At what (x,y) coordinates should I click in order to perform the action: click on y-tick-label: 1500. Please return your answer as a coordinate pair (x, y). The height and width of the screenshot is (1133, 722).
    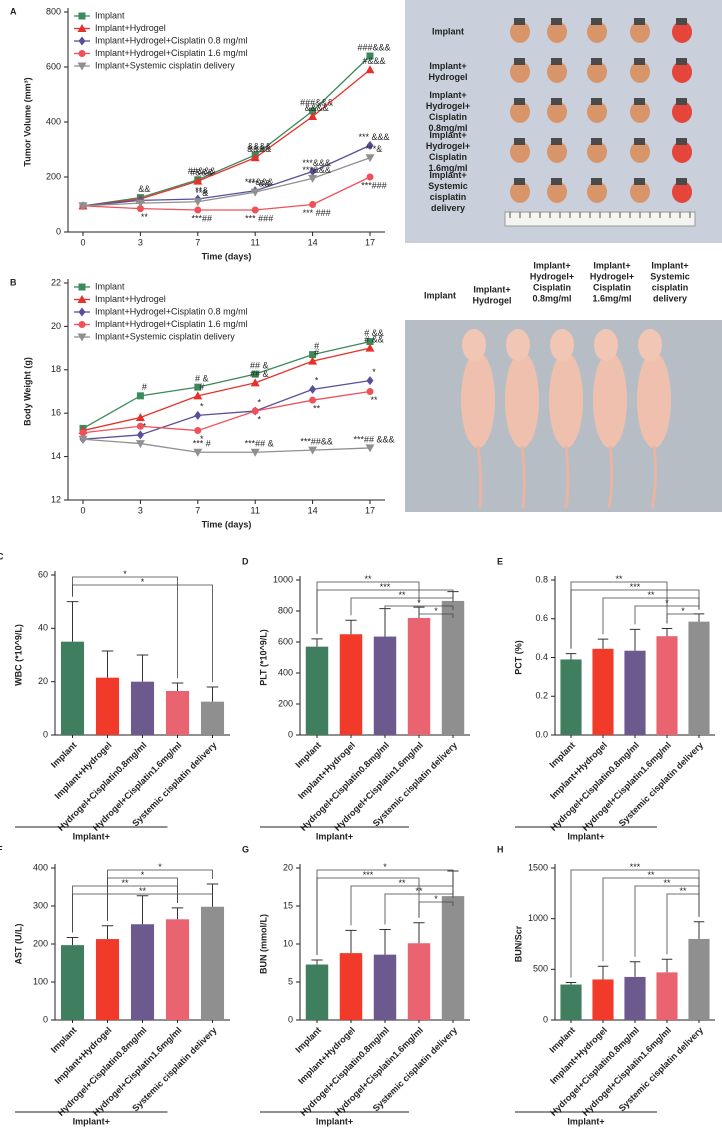
    Looking at the image, I should click on (538, 867).